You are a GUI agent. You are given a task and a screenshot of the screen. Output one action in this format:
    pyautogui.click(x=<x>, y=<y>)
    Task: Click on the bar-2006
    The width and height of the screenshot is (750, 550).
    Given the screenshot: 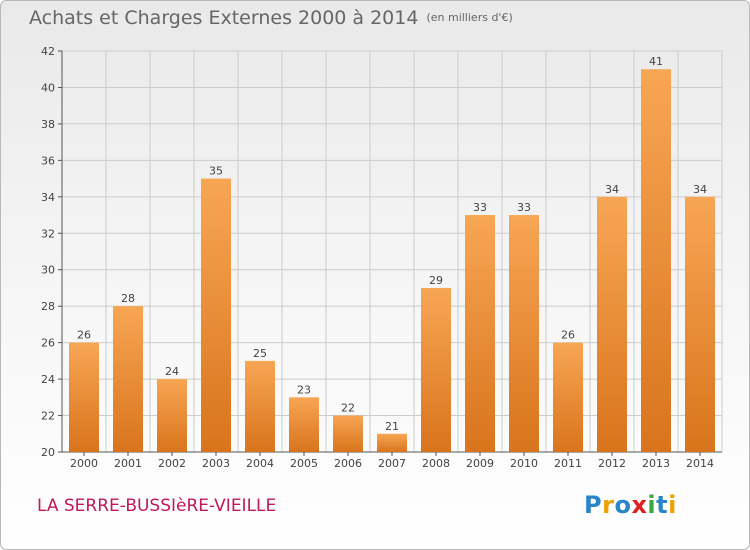 What is the action you would take?
    pyautogui.click(x=348, y=433)
    